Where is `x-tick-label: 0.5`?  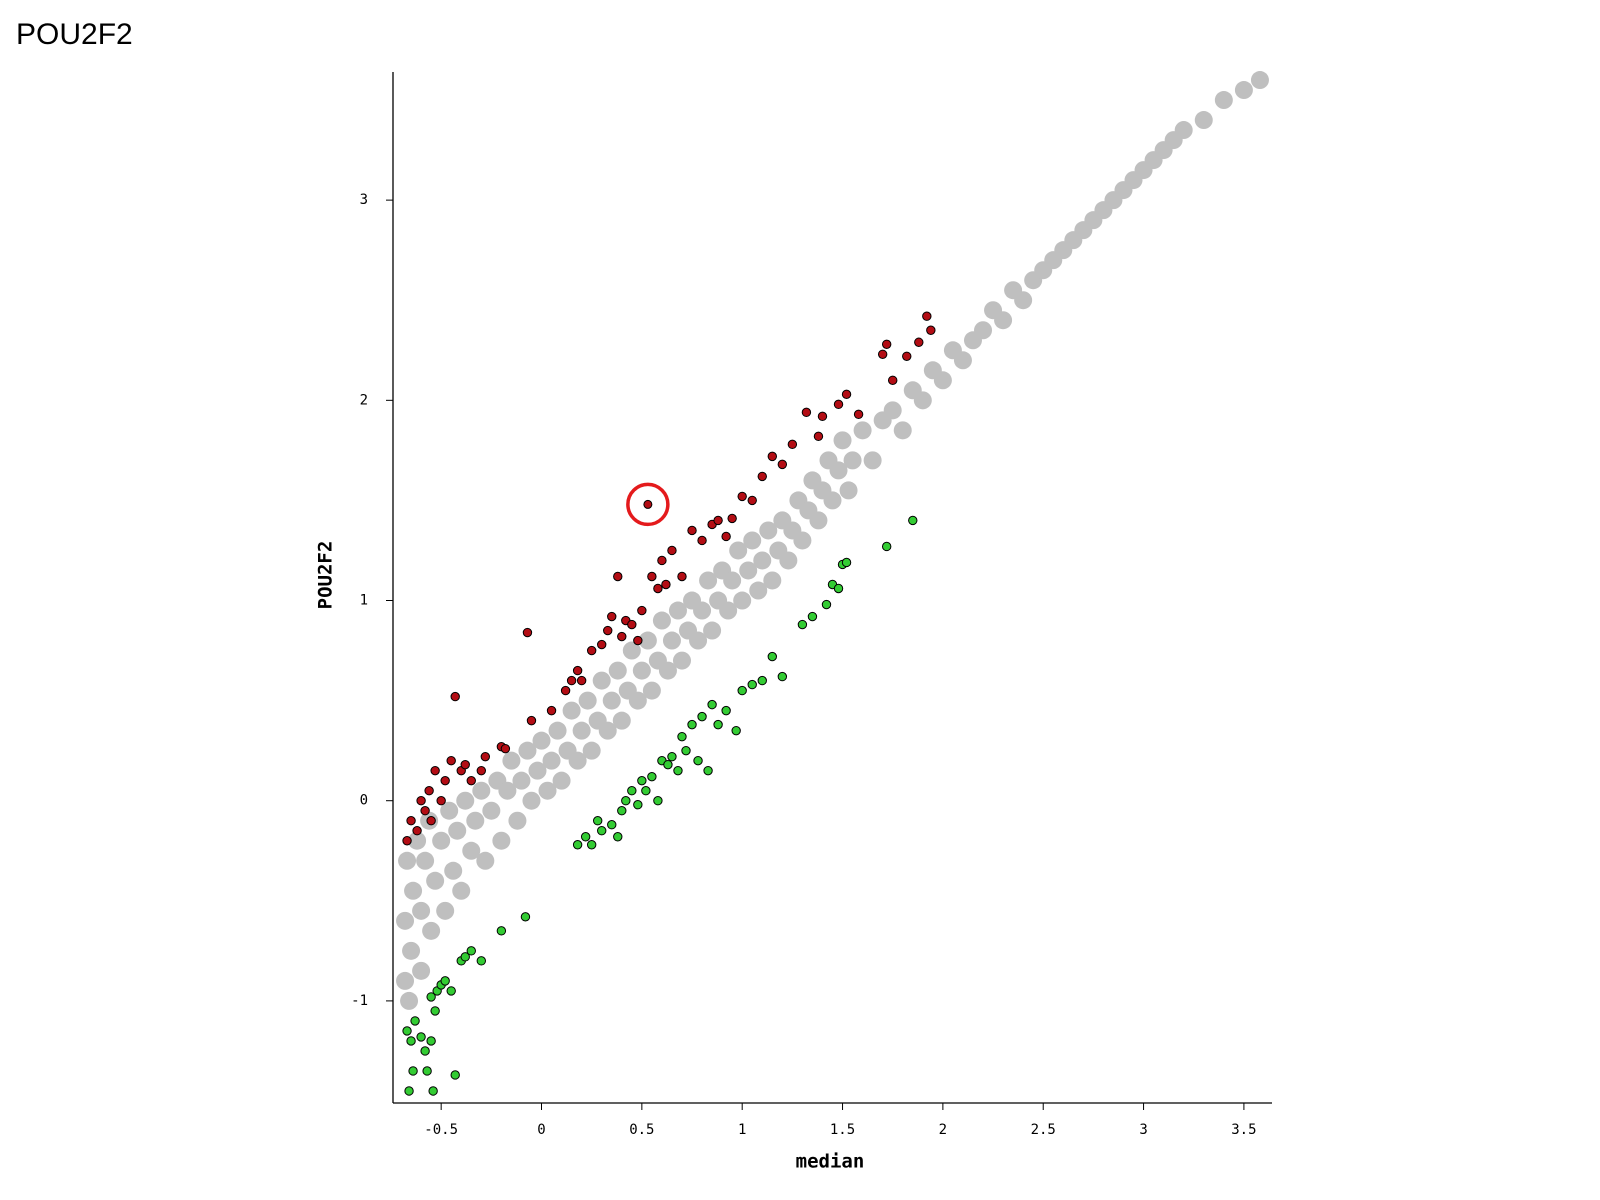
x-tick-label: 0.5 is located at coordinates (641, 1130).